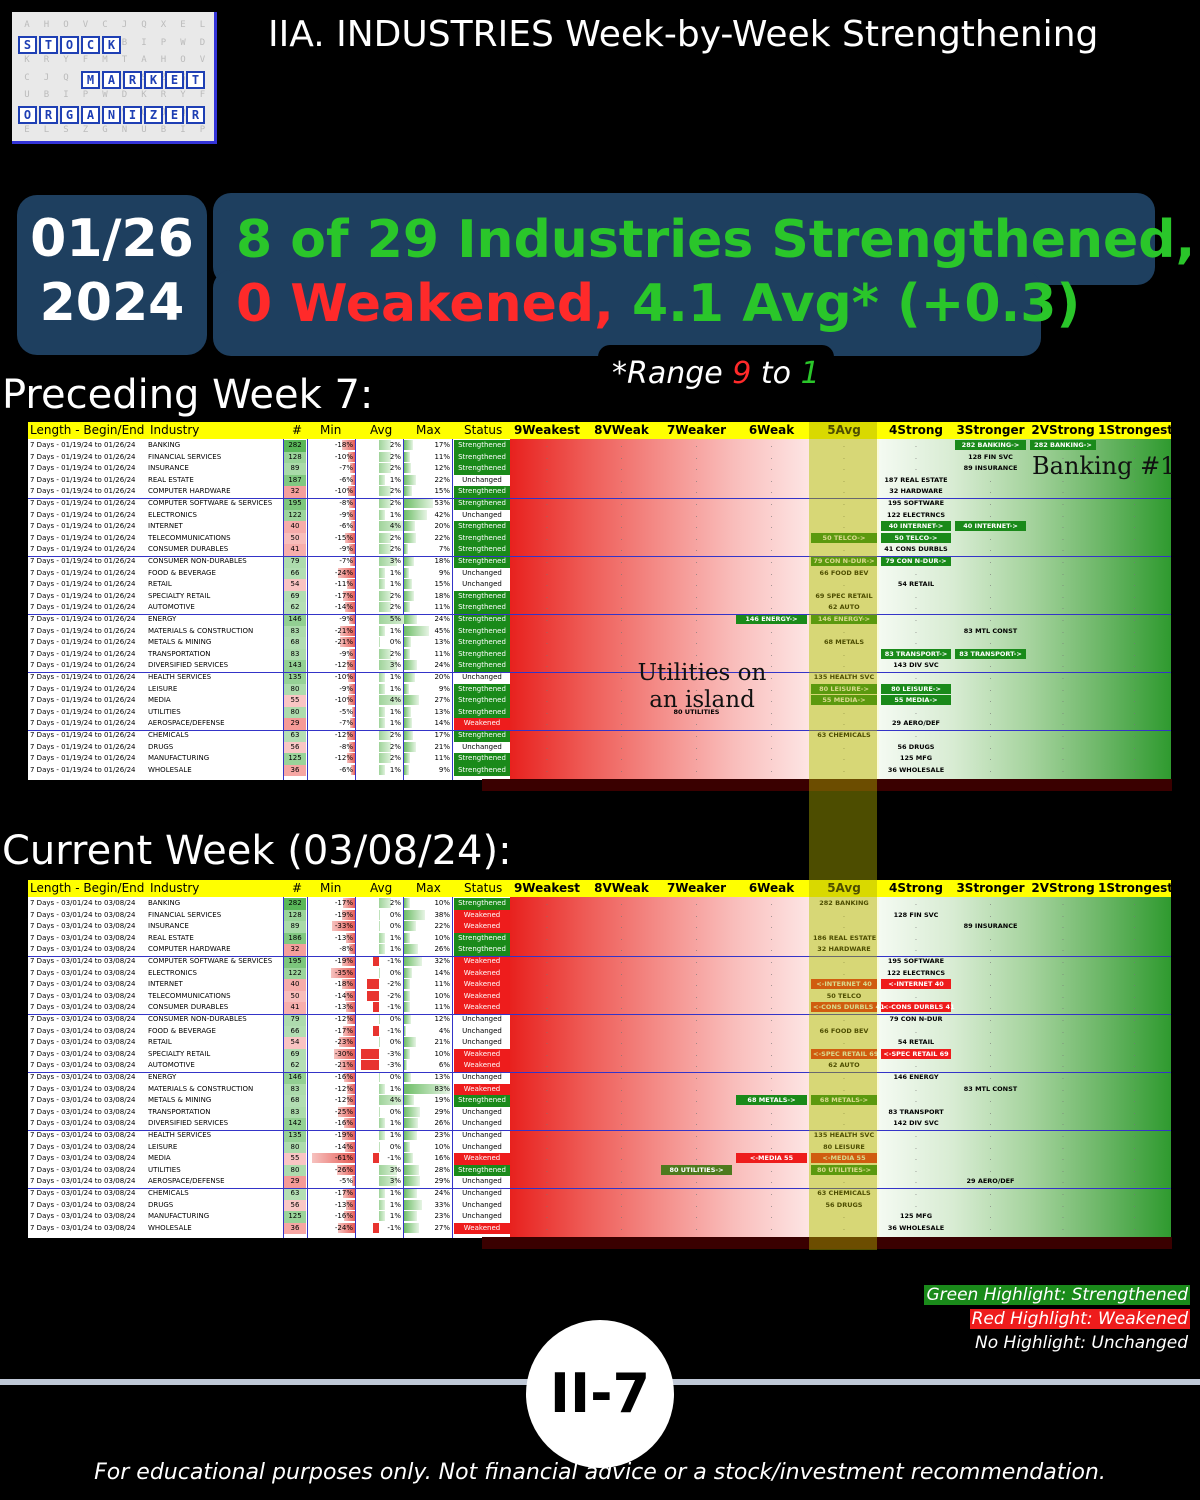 The width and height of the screenshot is (1200, 1500). Describe the element at coordinates (69, 44) in the screenshot. I see `logo-letter: O` at that location.